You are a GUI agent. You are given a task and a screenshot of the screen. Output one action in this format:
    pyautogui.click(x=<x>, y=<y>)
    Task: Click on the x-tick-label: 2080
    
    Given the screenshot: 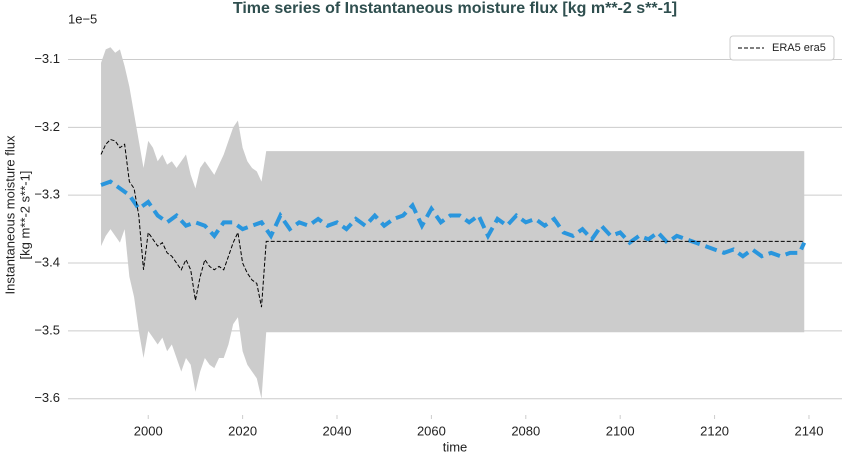 What is the action you would take?
    pyautogui.click(x=525, y=430)
    